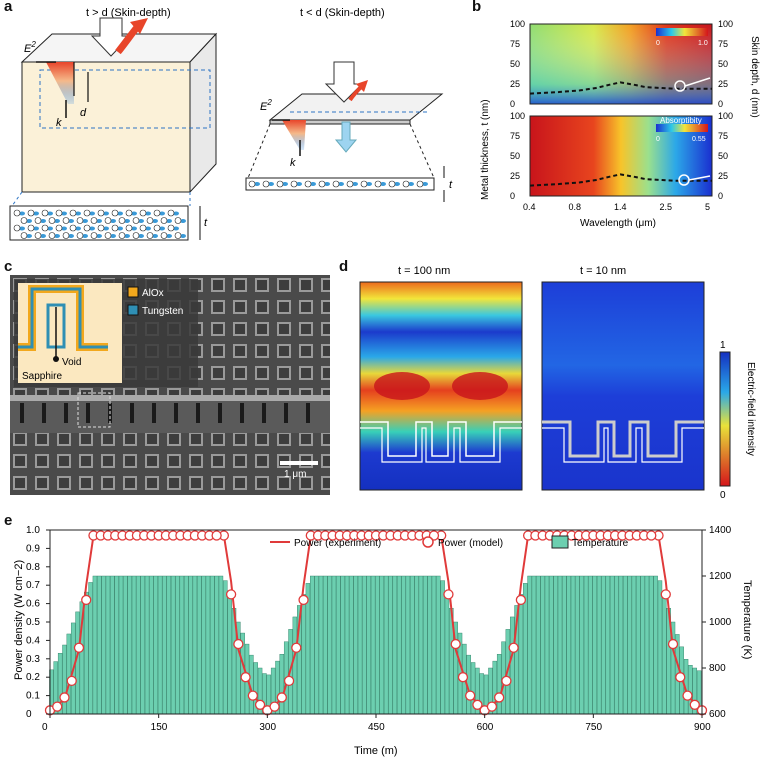 The width and height of the screenshot is (764, 764). What do you see at coordinates (33, 622) in the screenshot?
I see `e-ytick: 0.5` at bounding box center [33, 622].